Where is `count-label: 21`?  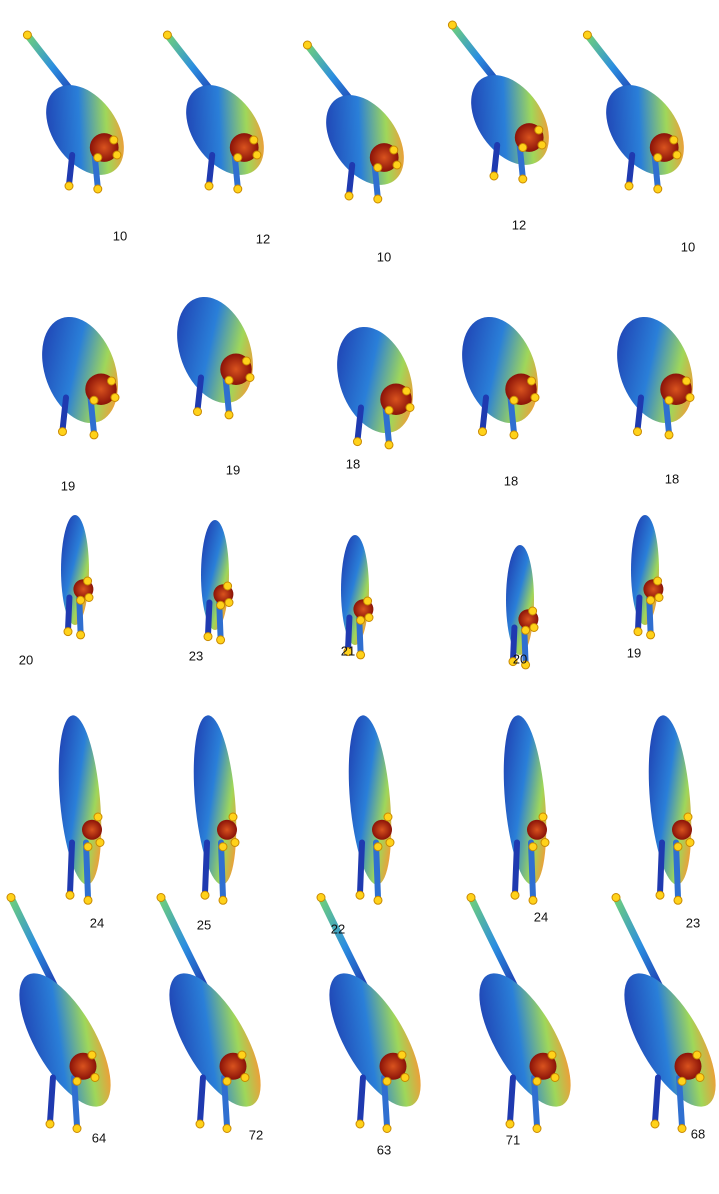 count-label: 21 is located at coordinates (348, 650).